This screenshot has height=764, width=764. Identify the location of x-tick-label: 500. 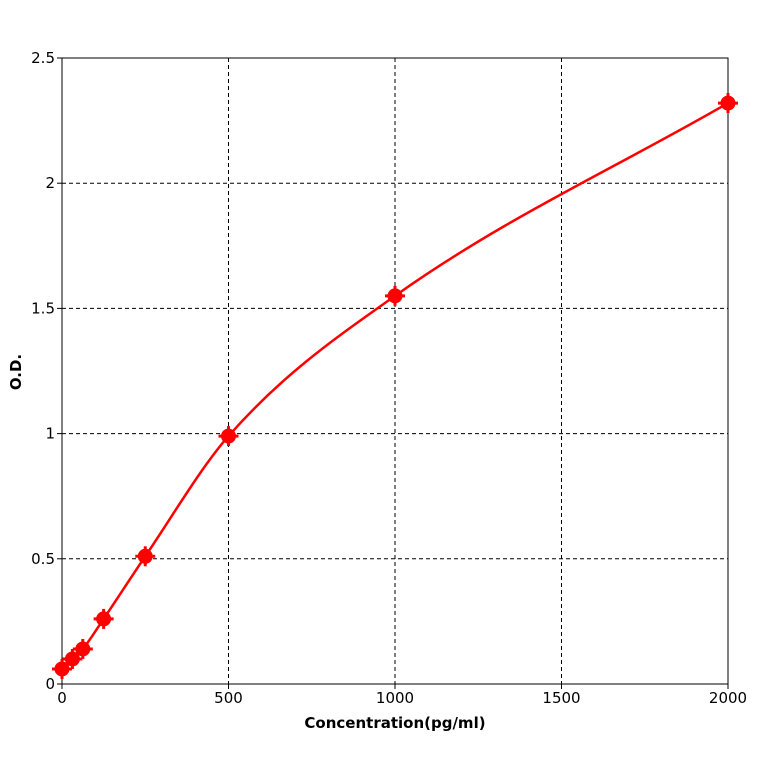
(228, 698).